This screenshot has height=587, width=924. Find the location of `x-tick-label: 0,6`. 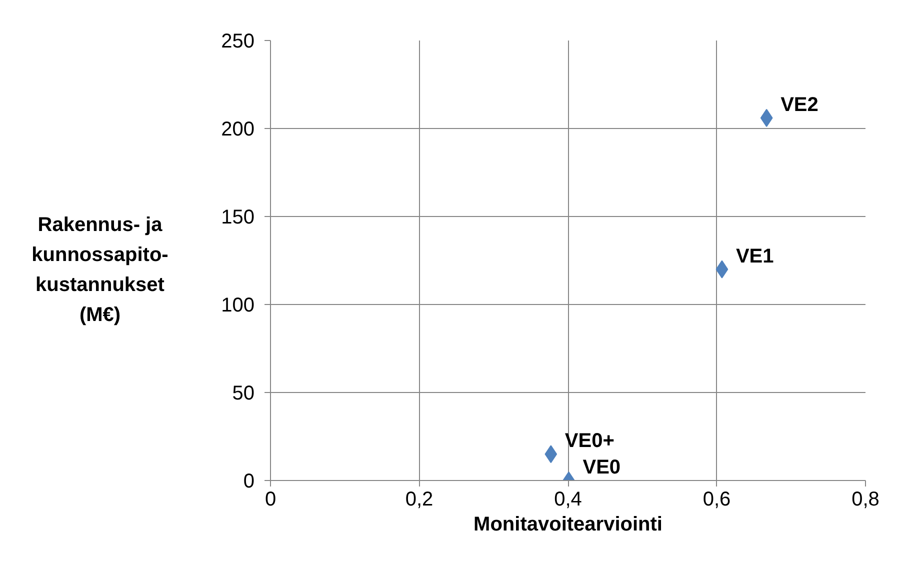

x-tick-label: 0,6 is located at coordinates (716, 499).